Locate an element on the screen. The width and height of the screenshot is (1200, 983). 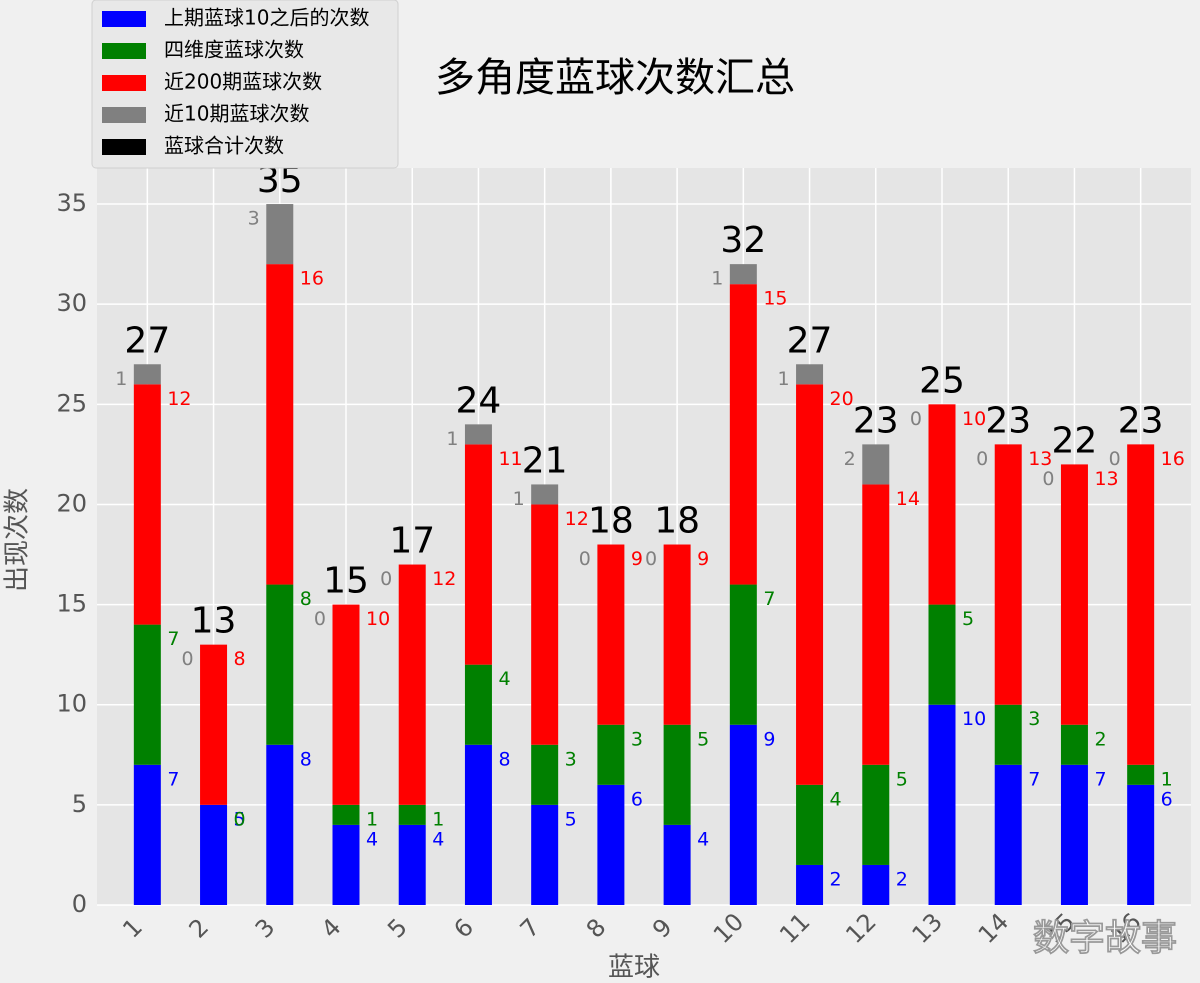
value-label: 13 is located at coordinates (1040, 459).